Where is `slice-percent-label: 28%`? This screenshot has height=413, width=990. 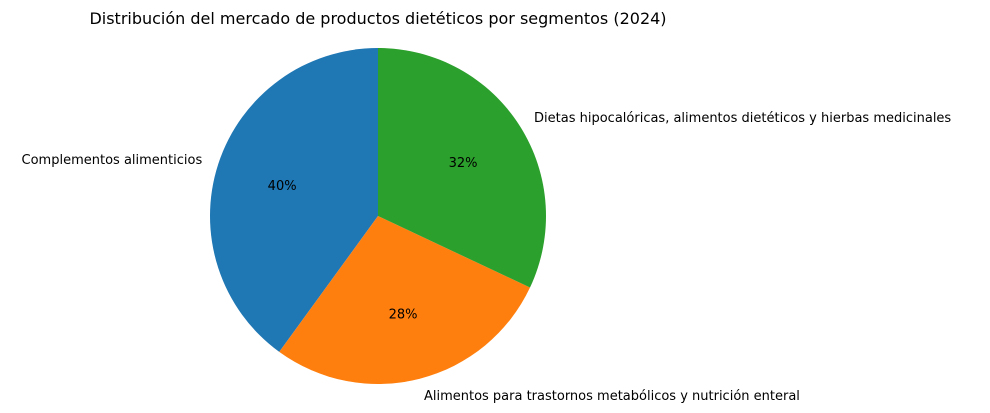 slice-percent-label: 28% is located at coordinates (403, 315).